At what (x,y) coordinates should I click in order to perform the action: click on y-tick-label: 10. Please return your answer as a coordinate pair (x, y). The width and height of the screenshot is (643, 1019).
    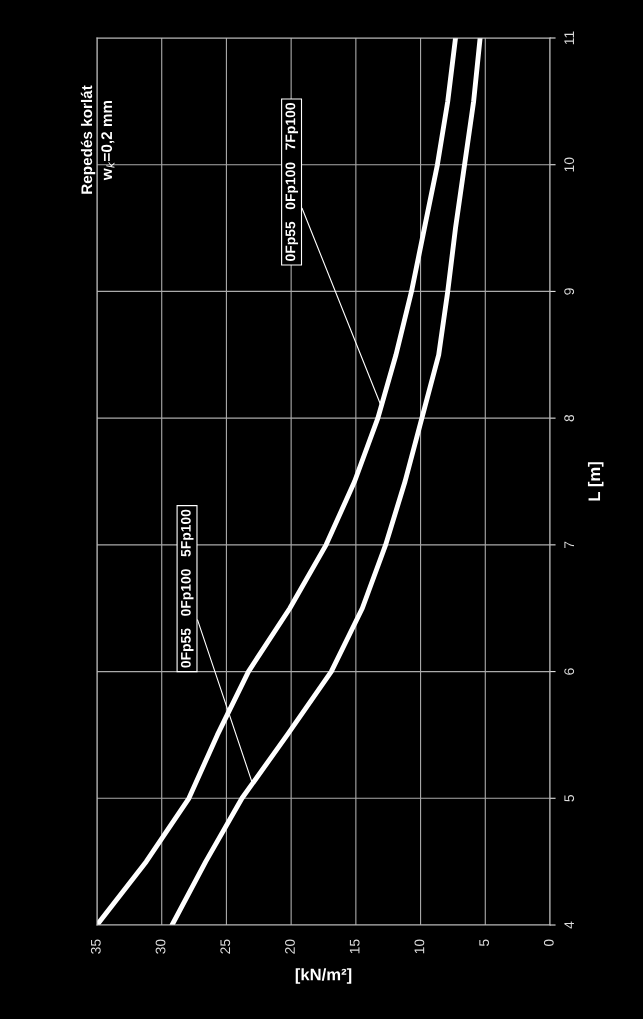
    Looking at the image, I should click on (569, 164).